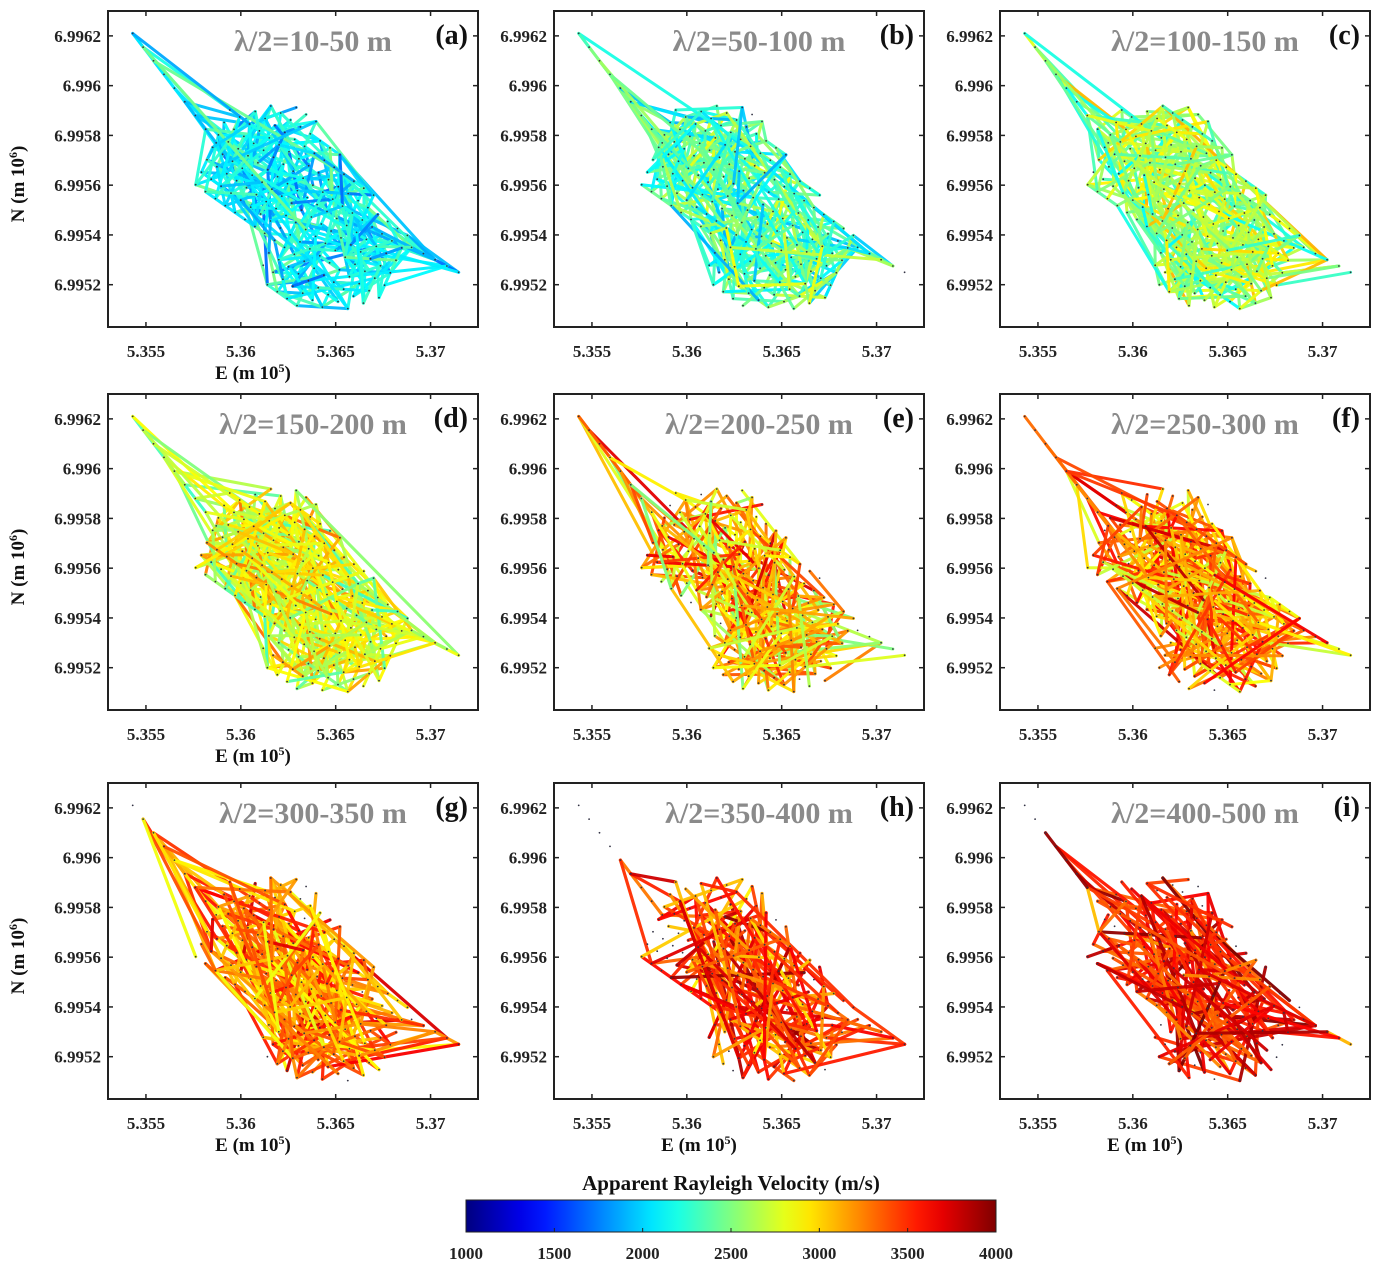 The width and height of the screenshot is (1384, 1264). Describe the element at coordinates (731, 1253) in the screenshot. I see `colorbar-tick-label: 2500` at that location.